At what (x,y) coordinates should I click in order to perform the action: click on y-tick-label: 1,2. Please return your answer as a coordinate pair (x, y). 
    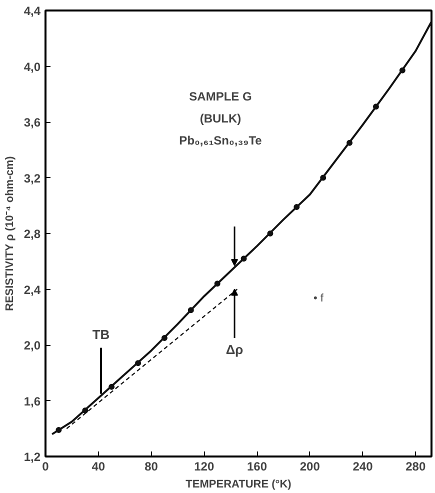
    Looking at the image, I should click on (32, 457).